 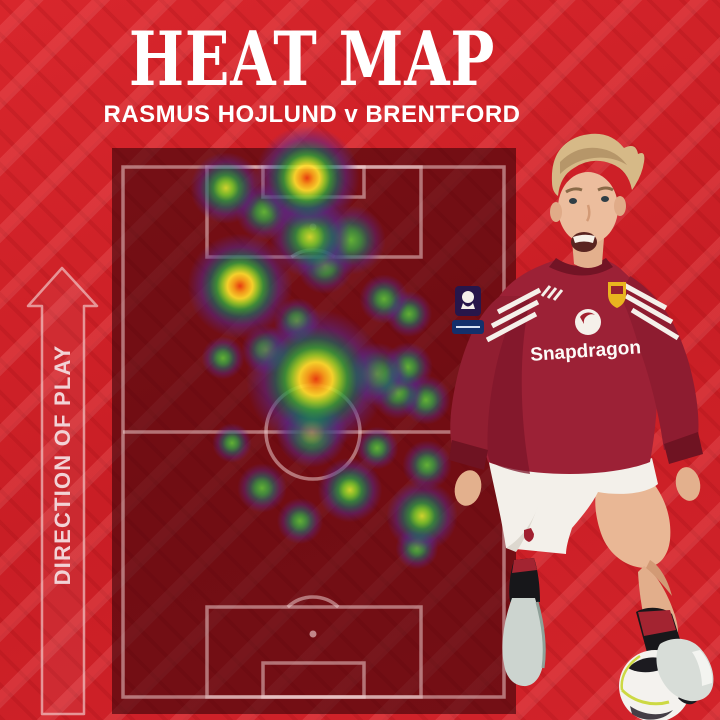 What do you see at coordinates (582, 312) in the screenshot?
I see `adidas-shoulder-stripes` at bounding box center [582, 312].